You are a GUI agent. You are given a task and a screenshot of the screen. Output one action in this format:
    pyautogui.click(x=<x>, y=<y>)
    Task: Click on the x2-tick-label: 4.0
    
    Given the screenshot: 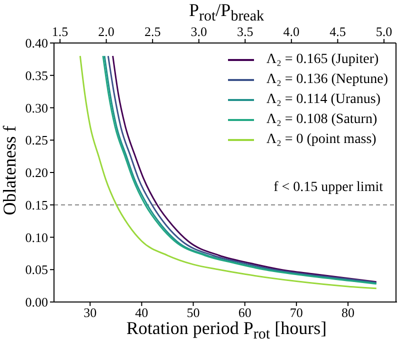 What is the action you would take?
    pyautogui.click(x=291, y=31)
    